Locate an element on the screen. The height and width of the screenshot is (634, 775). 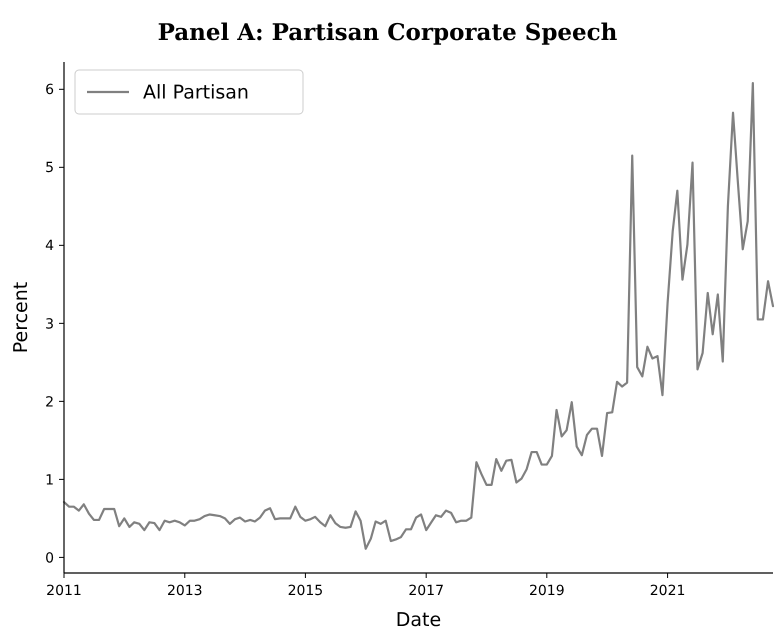
x-tick-label: 2017 is located at coordinates (426, 591).